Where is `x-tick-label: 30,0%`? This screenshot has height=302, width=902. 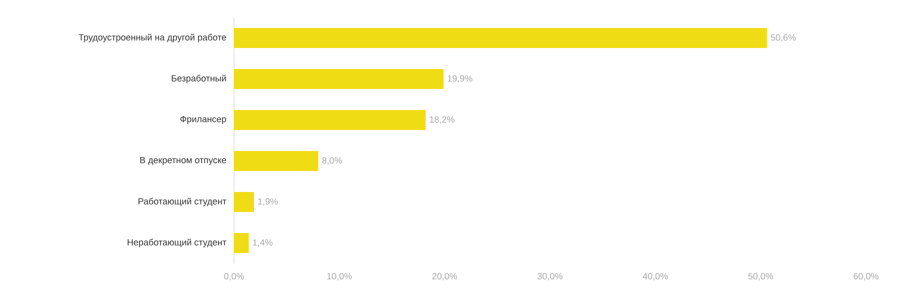 x-tick-label: 30,0% is located at coordinates (550, 276).